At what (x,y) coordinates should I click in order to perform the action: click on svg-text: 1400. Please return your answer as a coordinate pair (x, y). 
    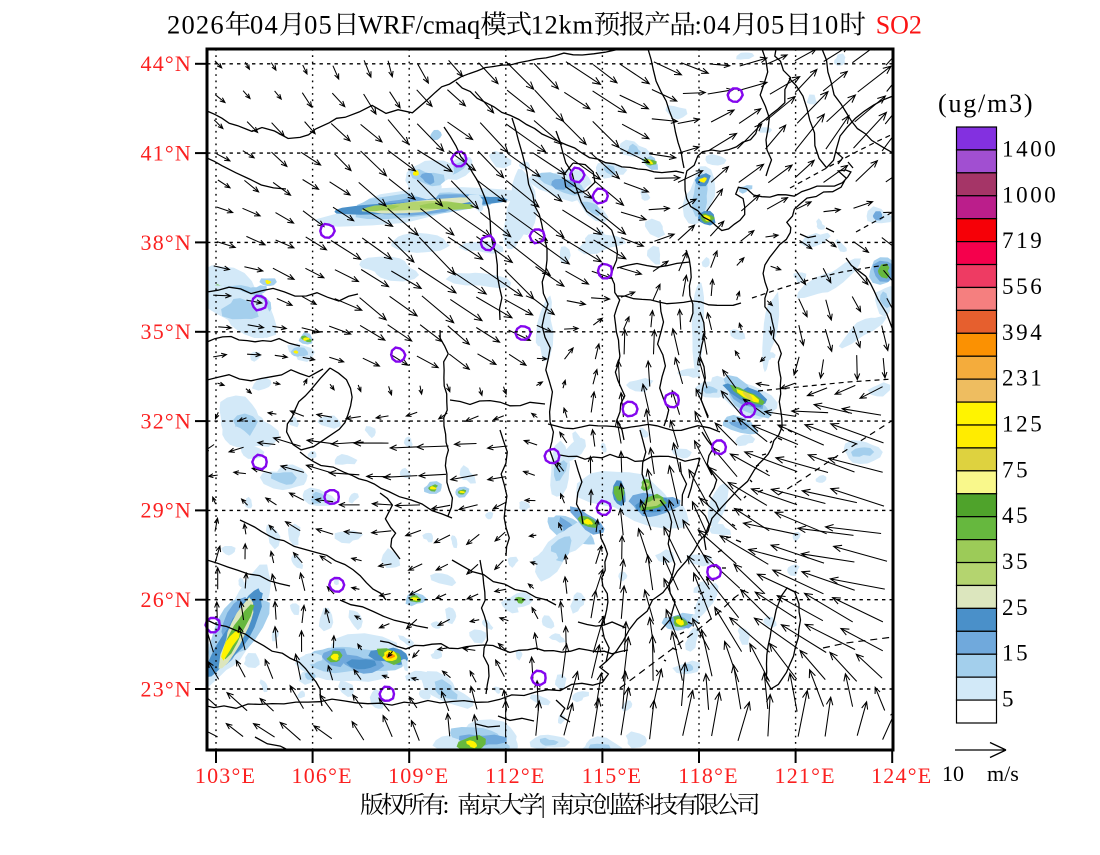
    Looking at the image, I should click on (1030, 148).